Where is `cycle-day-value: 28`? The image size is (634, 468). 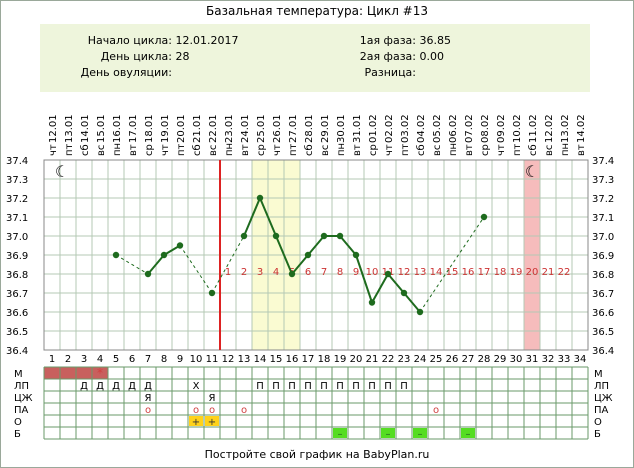 cycle-day-value: 28 is located at coordinates (182, 56).